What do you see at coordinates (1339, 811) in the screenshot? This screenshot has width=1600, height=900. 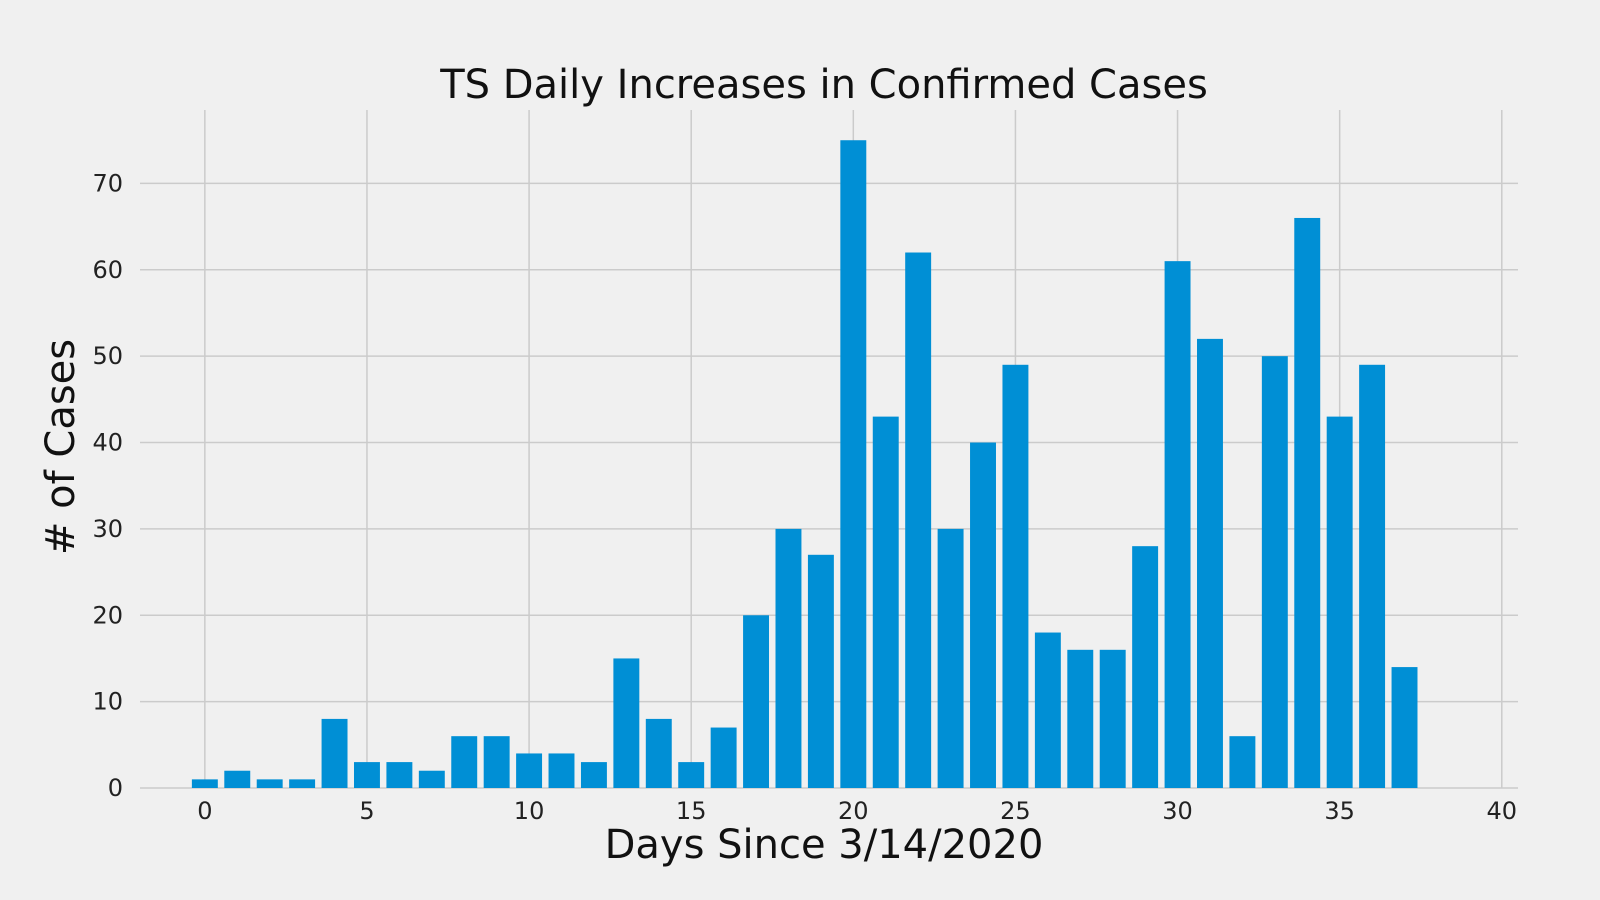 I see `x-tick-label: 35` at bounding box center [1339, 811].